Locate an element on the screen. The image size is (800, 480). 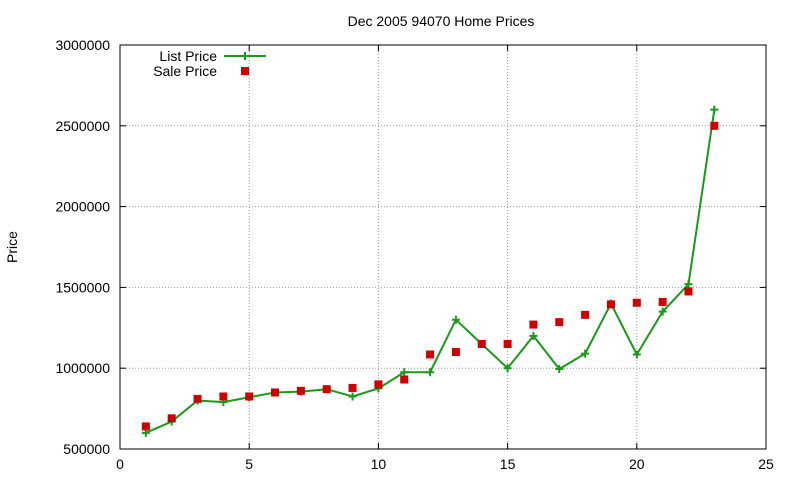
legend-list-price-marker is located at coordinates (245, 56).